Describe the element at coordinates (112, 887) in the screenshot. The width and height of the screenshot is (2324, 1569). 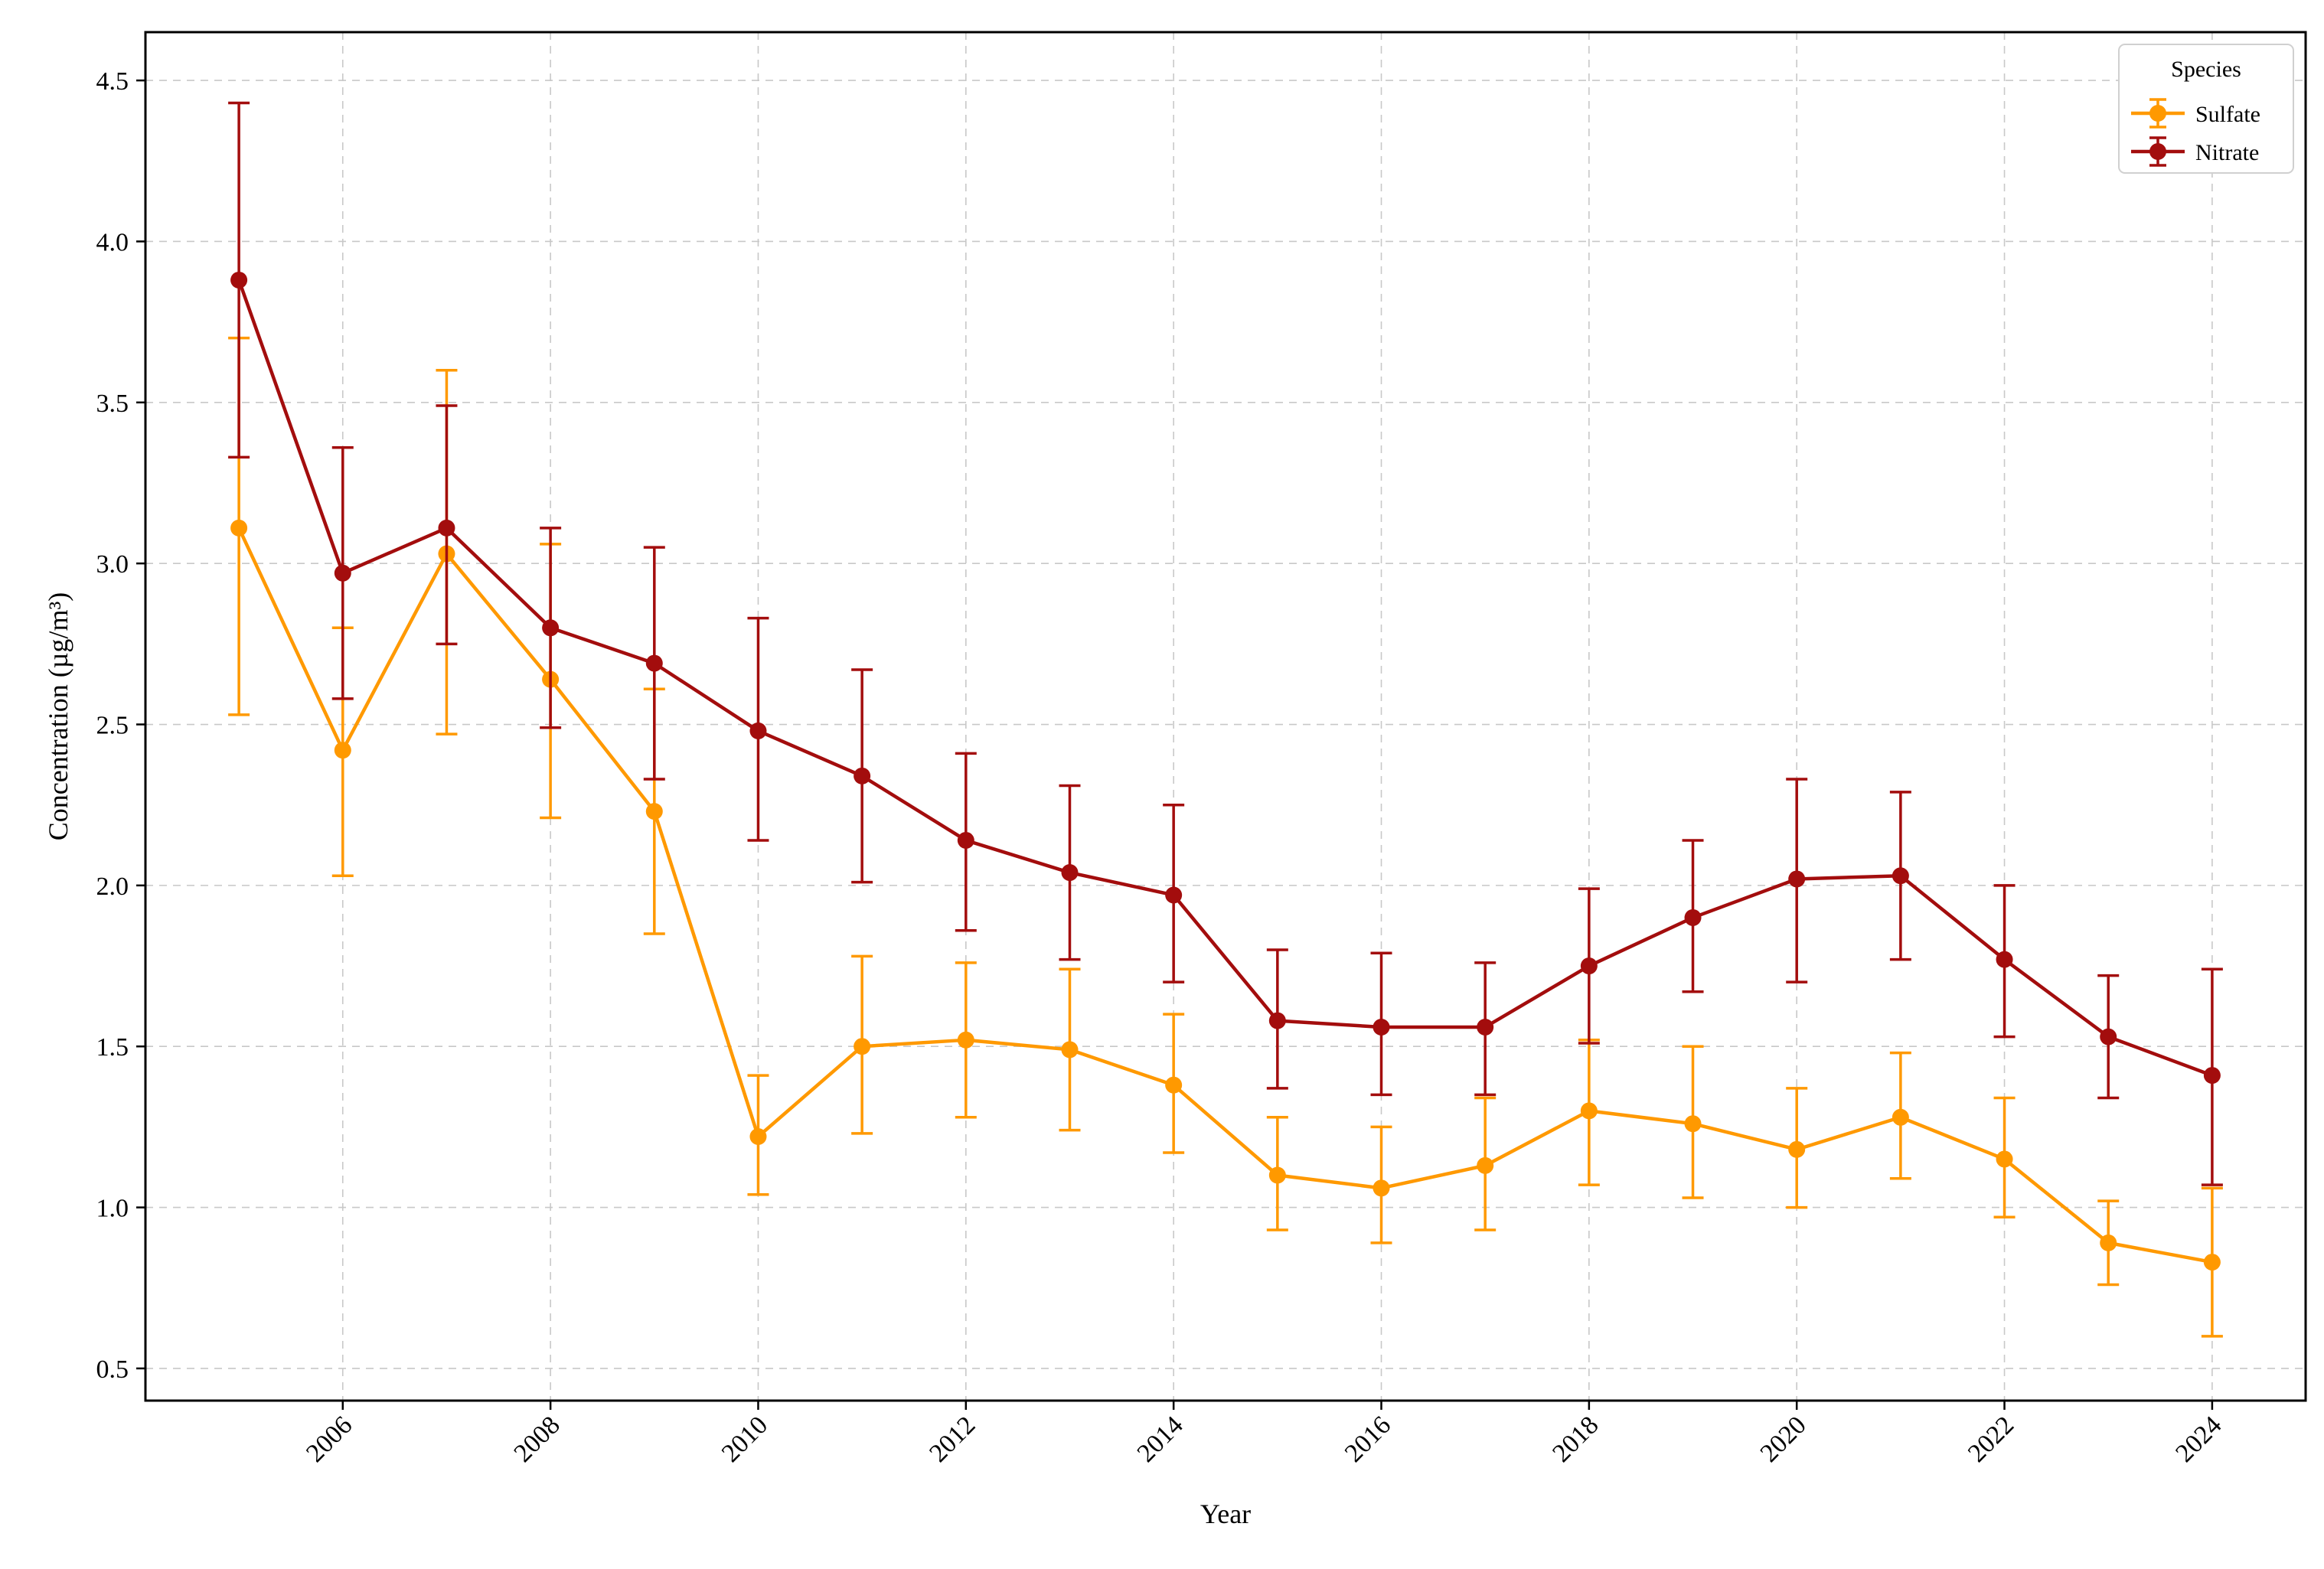
I see `y-tick-label: 2.0` at that location.